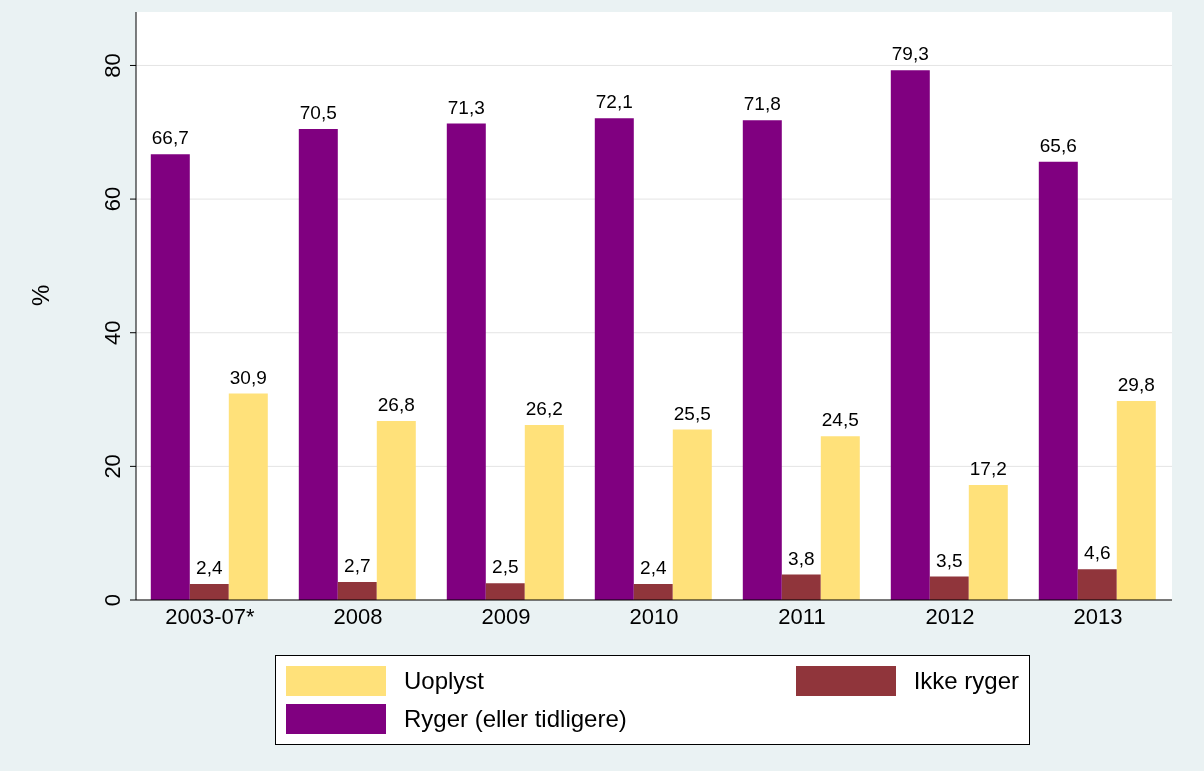  Describe the element at coordinates (1098, 616) in the screenshot. I see `x-tick-label: 2013` at that location.